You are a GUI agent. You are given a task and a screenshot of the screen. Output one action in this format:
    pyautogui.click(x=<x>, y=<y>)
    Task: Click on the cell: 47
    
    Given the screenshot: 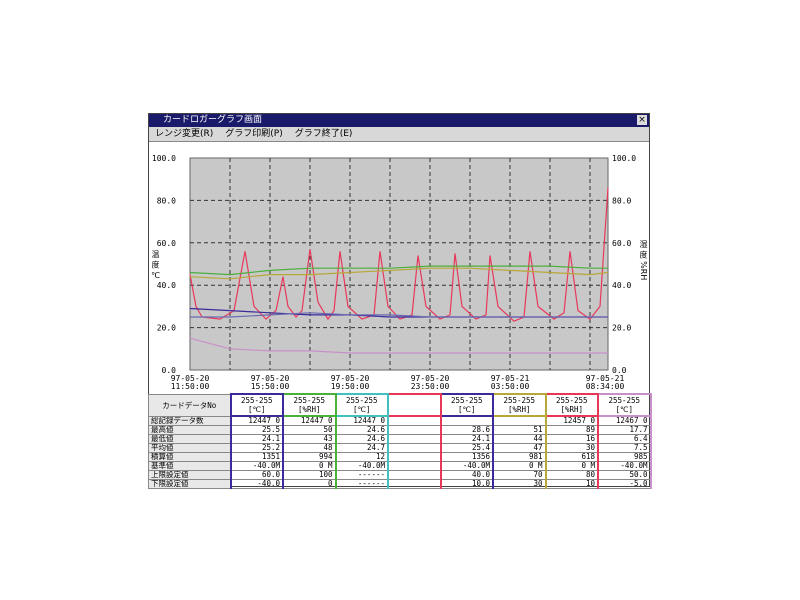 What is the action you would take?
    pyautogui.click(x=519, y=448)
    